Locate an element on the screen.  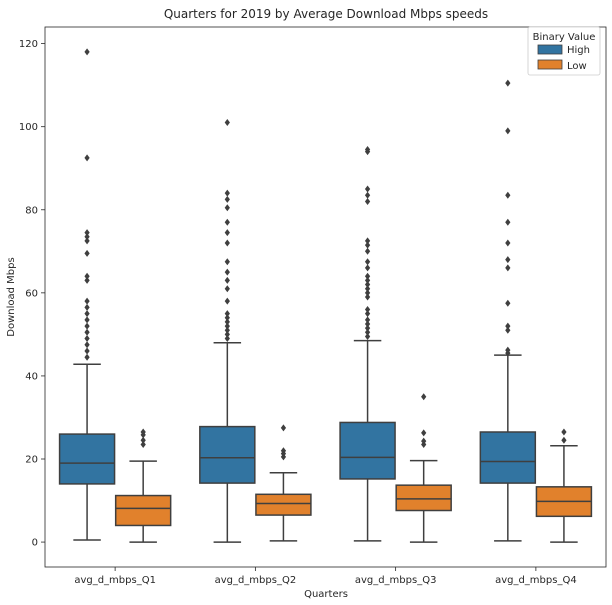
y-axis-ticks: 0 20 40 60 80 100 120 is located at coordinates (32, 294).